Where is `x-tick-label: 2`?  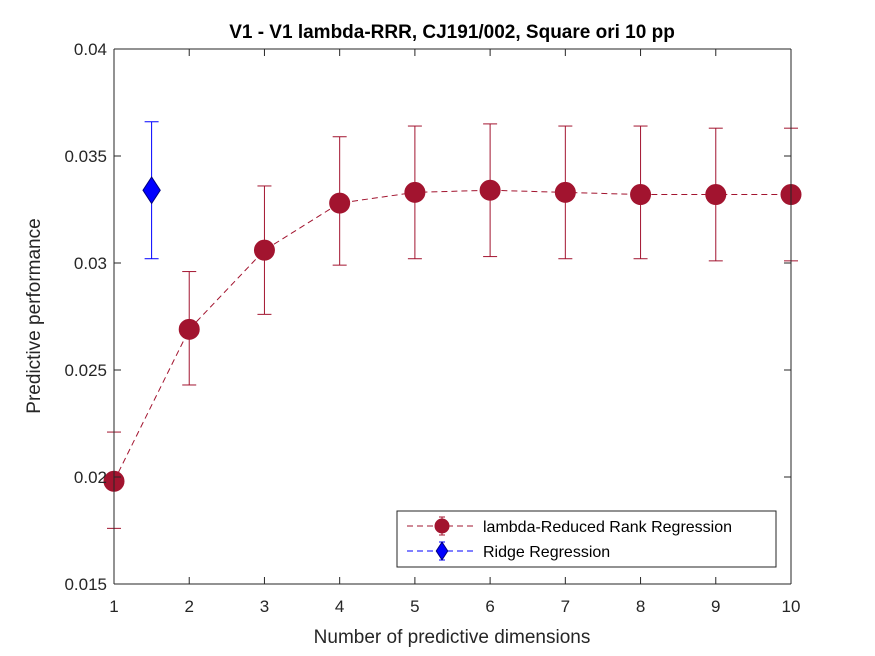
x-tick-label: 2 is located at coordinates (188, 606).